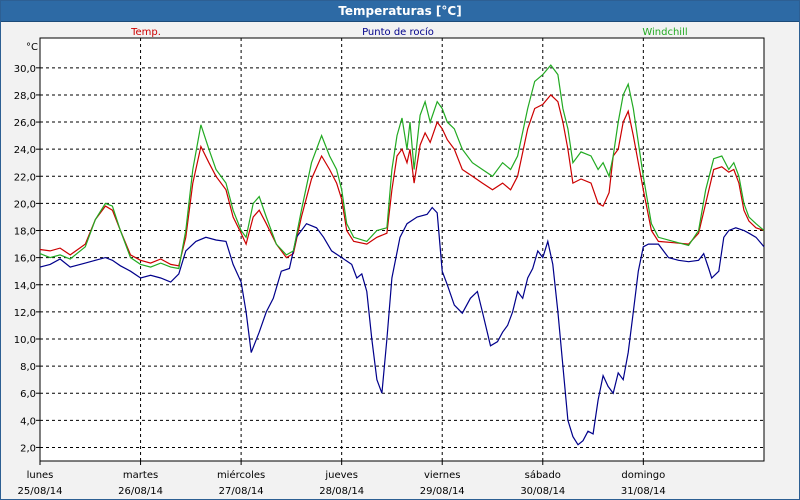 The height and width of the screenshot is (500, 800). What do you see at coordinates (28, 367) in the screenshot?
I see `y-tick-label: 8,0` at bounding box center [28, 367].